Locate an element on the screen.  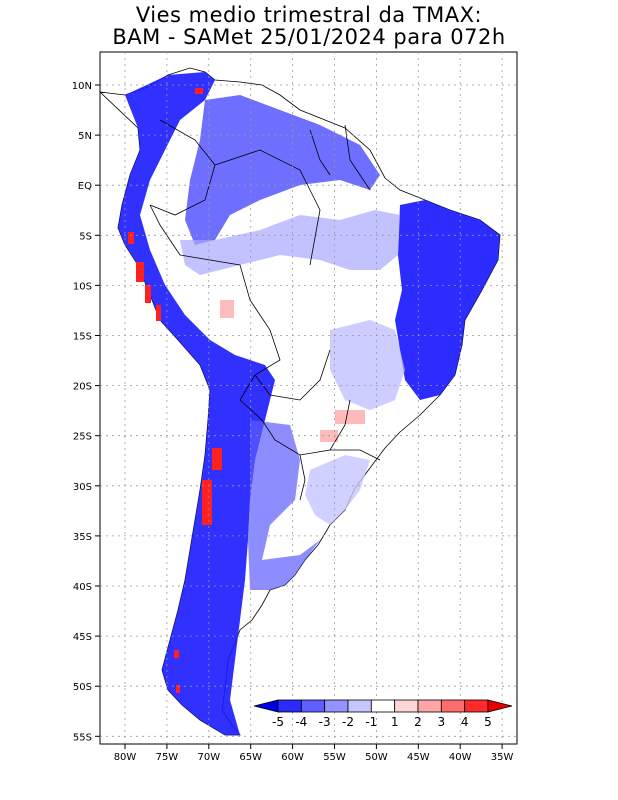
colorbar-label: -5 is located at coordinates (278, 722).